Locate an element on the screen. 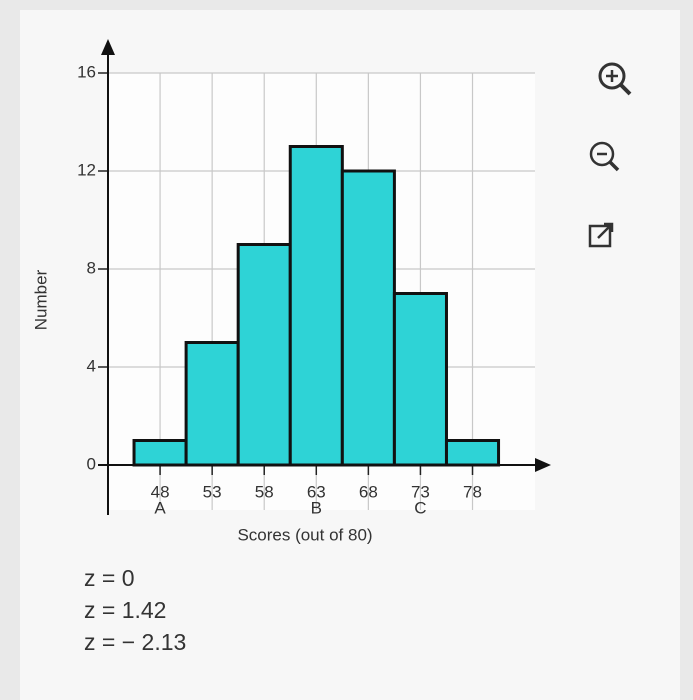  z-score-note: z = − 2.13 is located at coordinates (135, 642).